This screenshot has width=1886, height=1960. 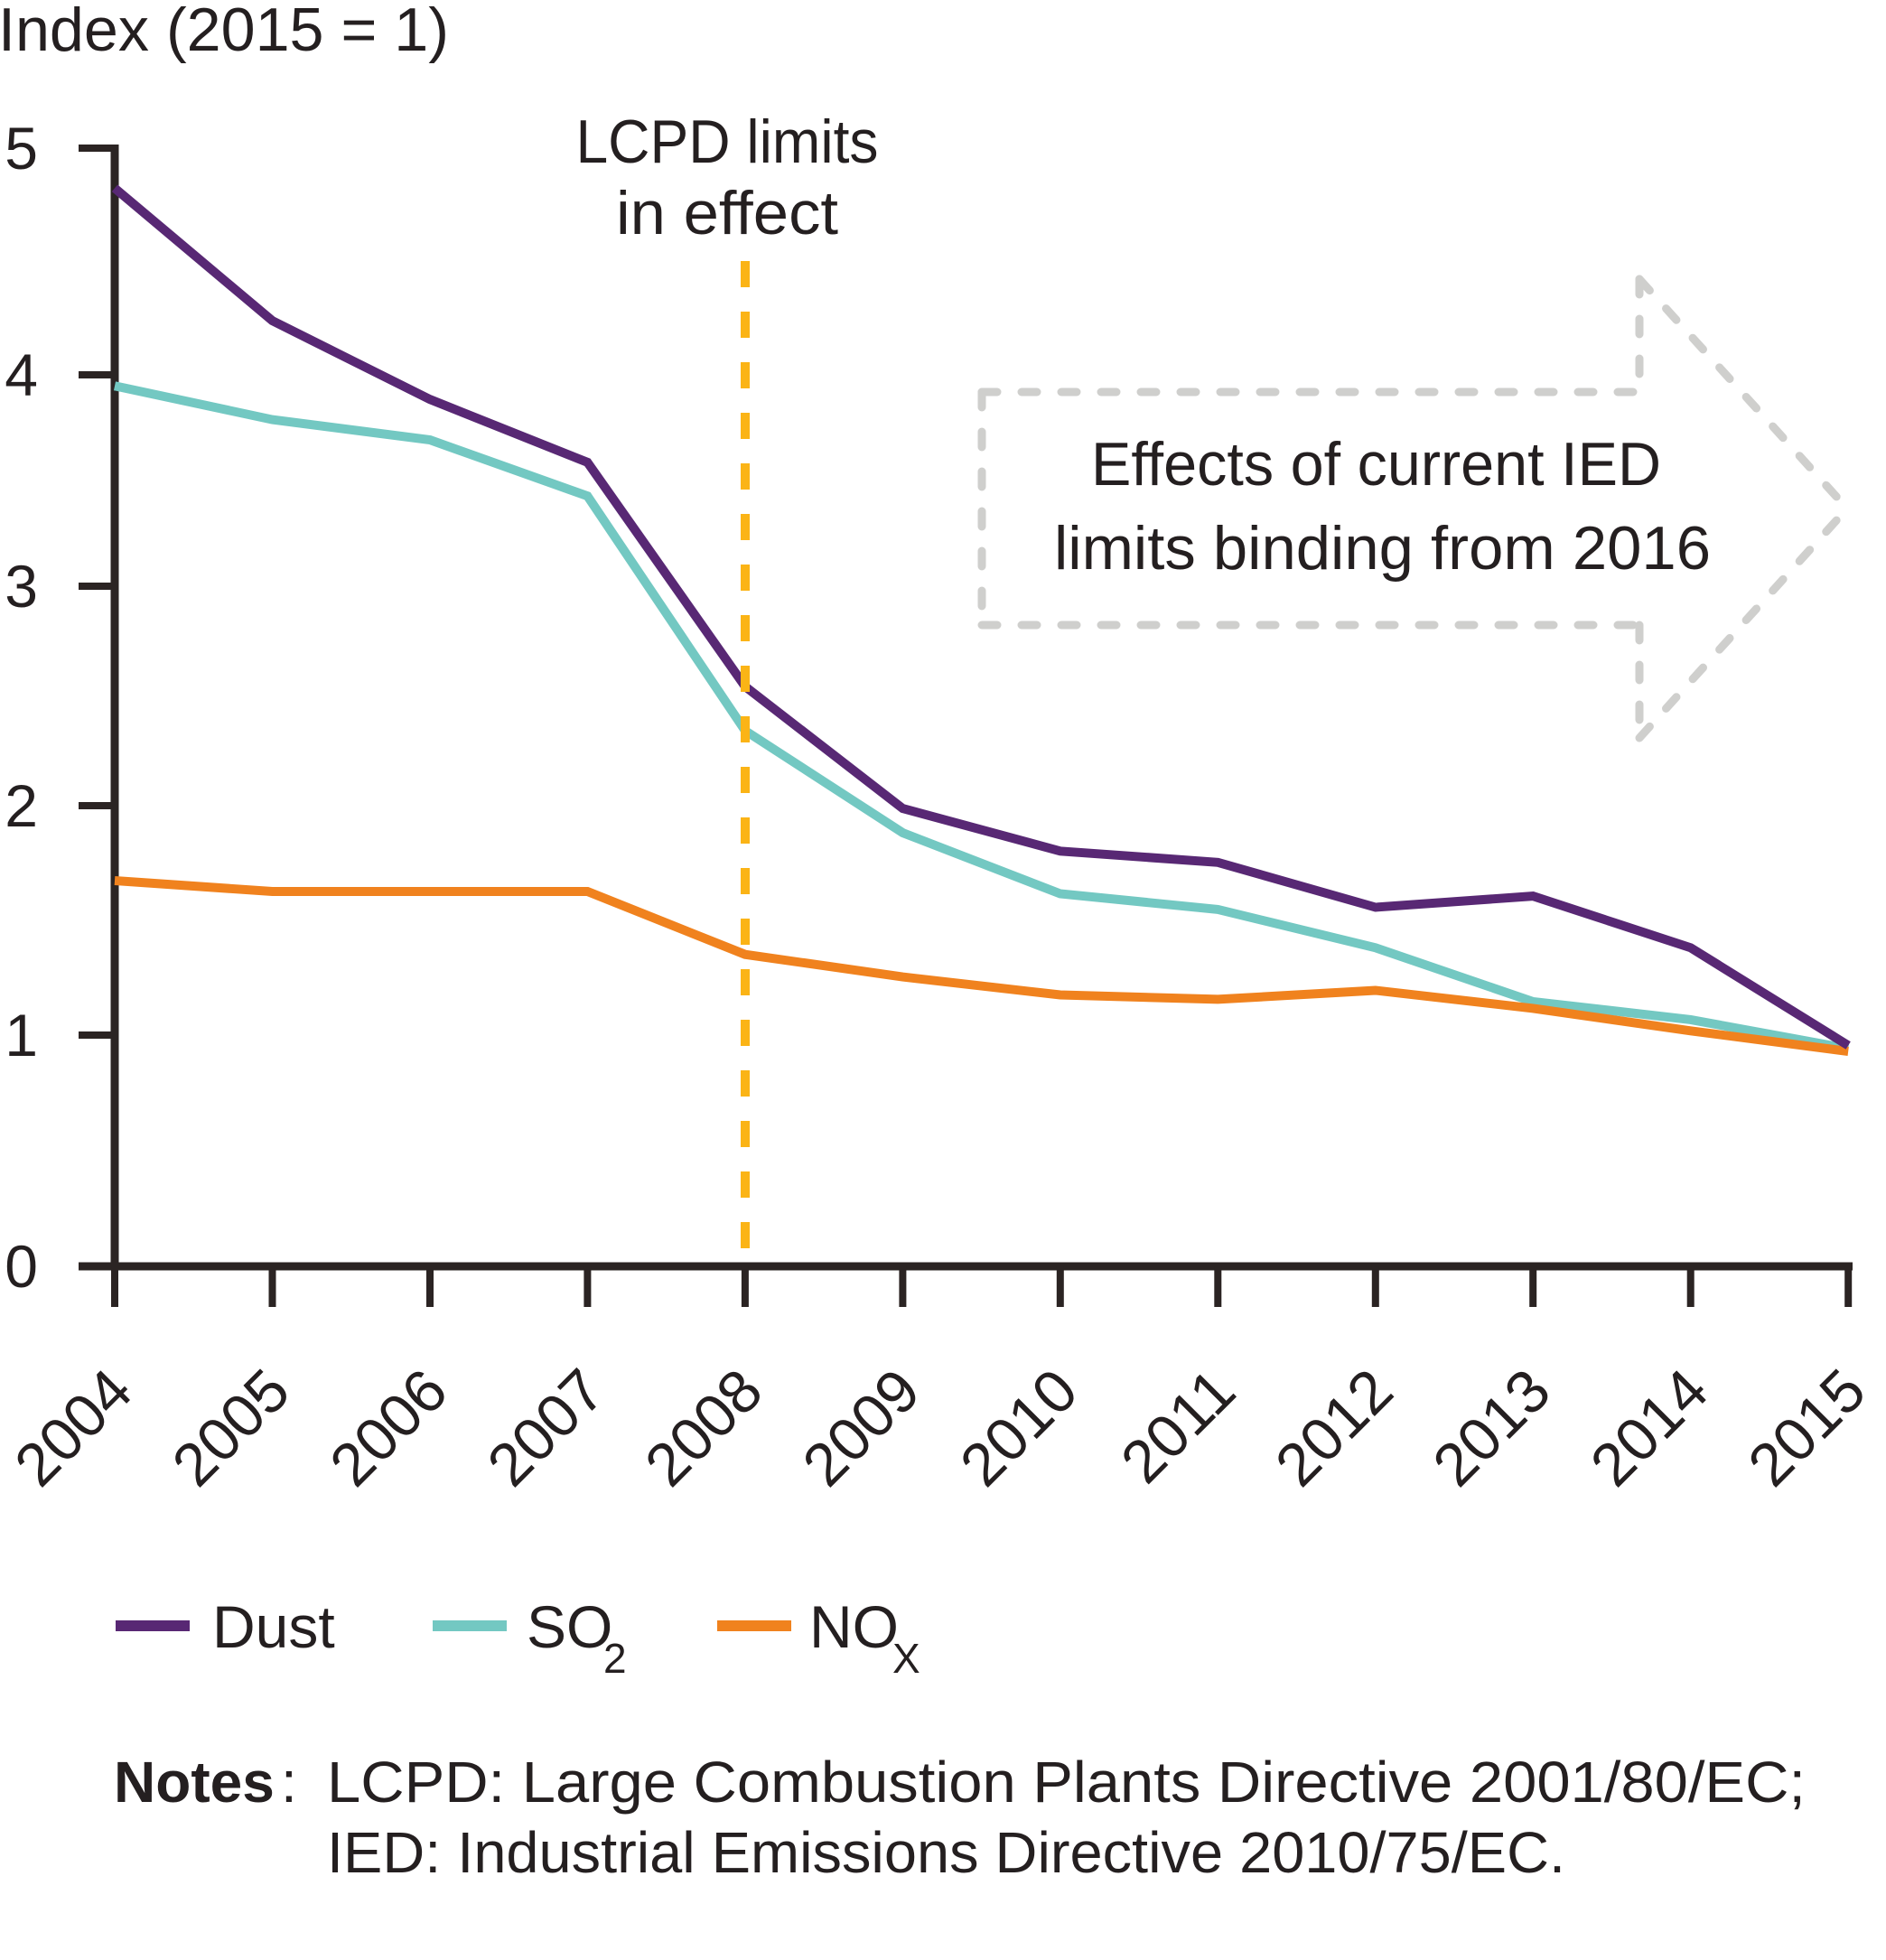 What do you see at coordinates (854, 1627) in the screenshot?
I see `svg-text: NO` at bounding box center [854, 1627].